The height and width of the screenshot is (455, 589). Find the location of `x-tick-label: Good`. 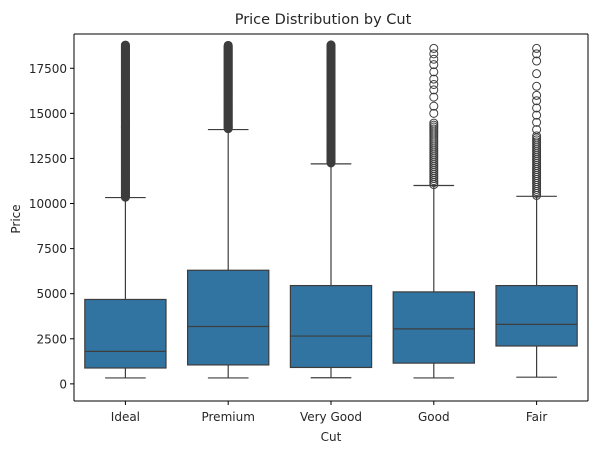

x-tick-label: Good is located at coordinates (434, 417).